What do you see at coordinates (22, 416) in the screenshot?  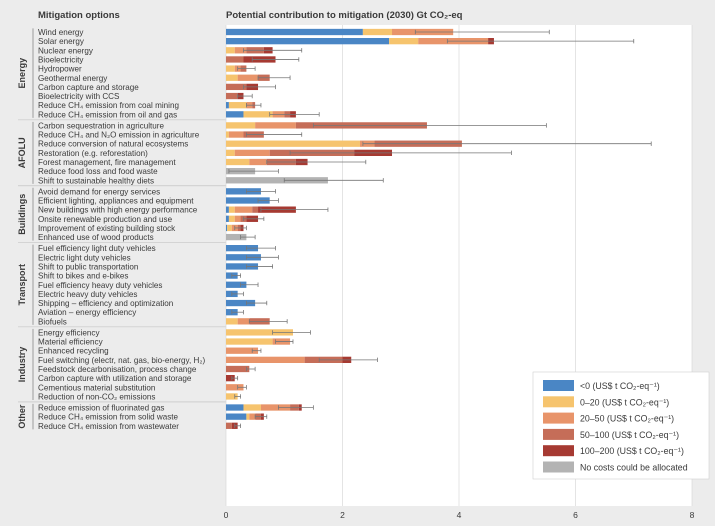 I see `group-label: Other` at bounding box center [22, 416].